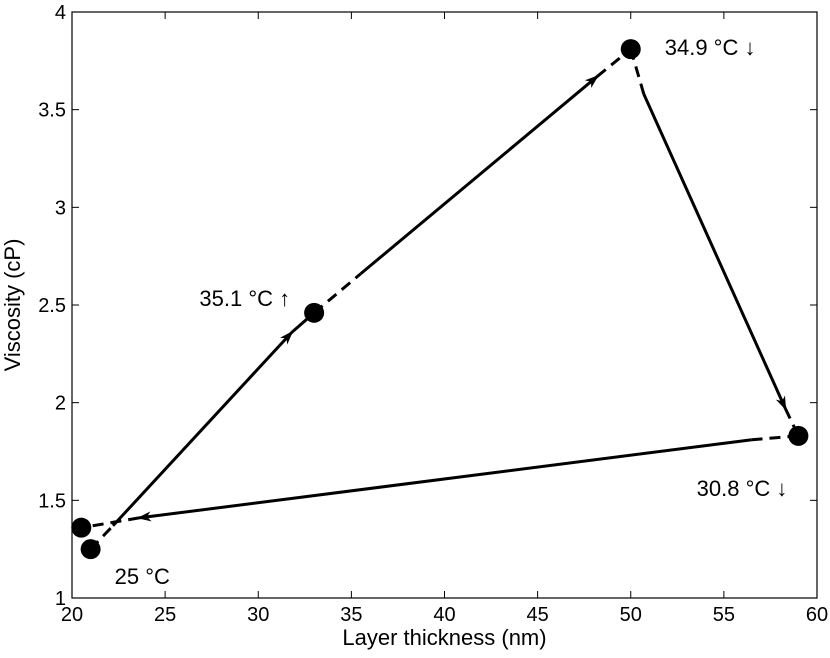  I want to click on x-tick-label: 60, so click(817, 615).